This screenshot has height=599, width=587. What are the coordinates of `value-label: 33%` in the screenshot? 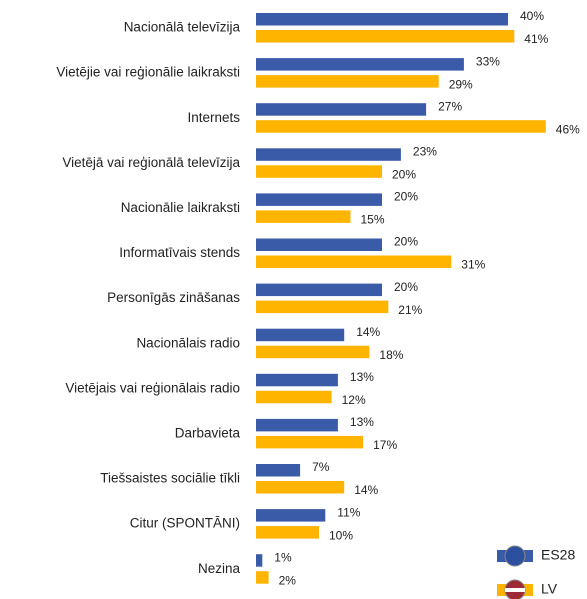 It's located at (488, 61).